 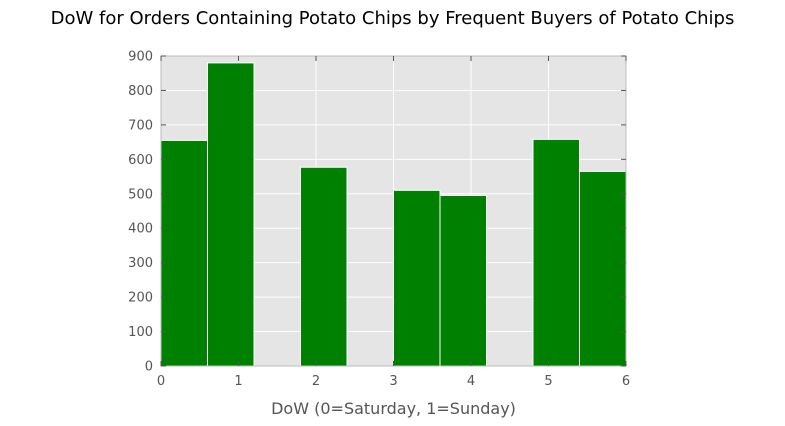 I want to click on x-tick-label: 0, so click(x=161, y=381).